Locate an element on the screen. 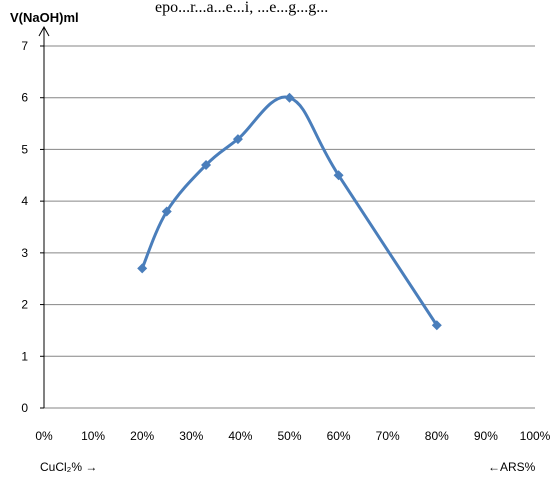 This screenshot has height=481, width=551. x-tick-label: 70% is located at coordinates (388, 436).